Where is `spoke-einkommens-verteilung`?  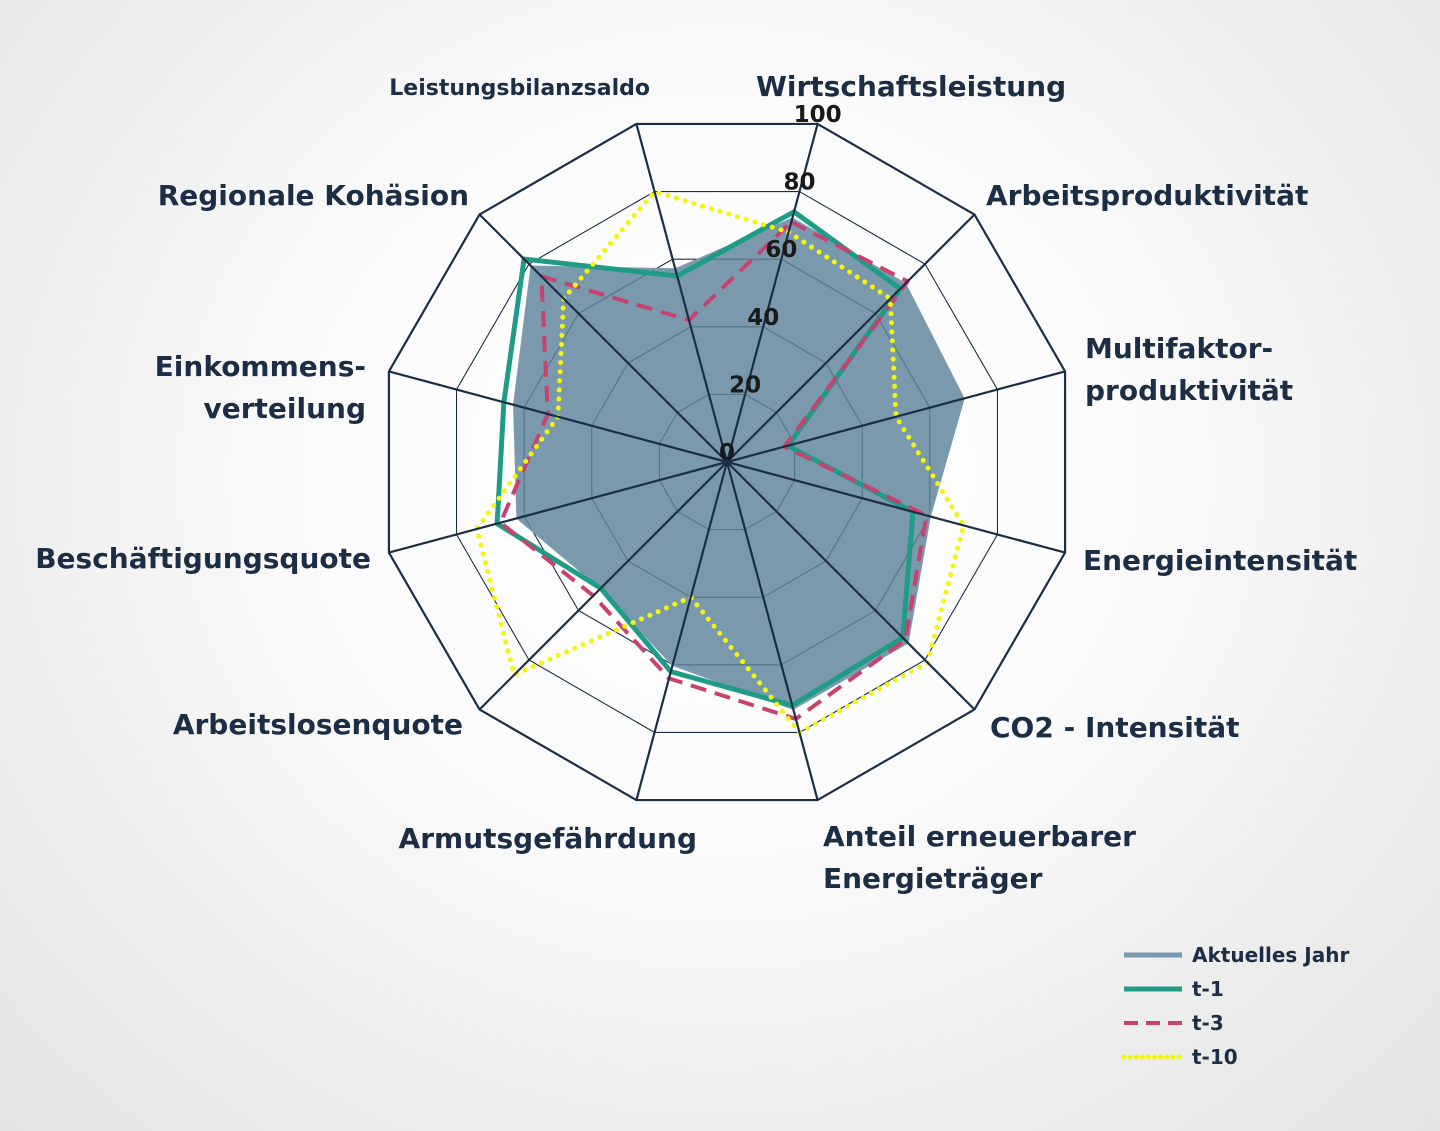
spoke-einkommens-verteilung is located at coordinates (558, 417).